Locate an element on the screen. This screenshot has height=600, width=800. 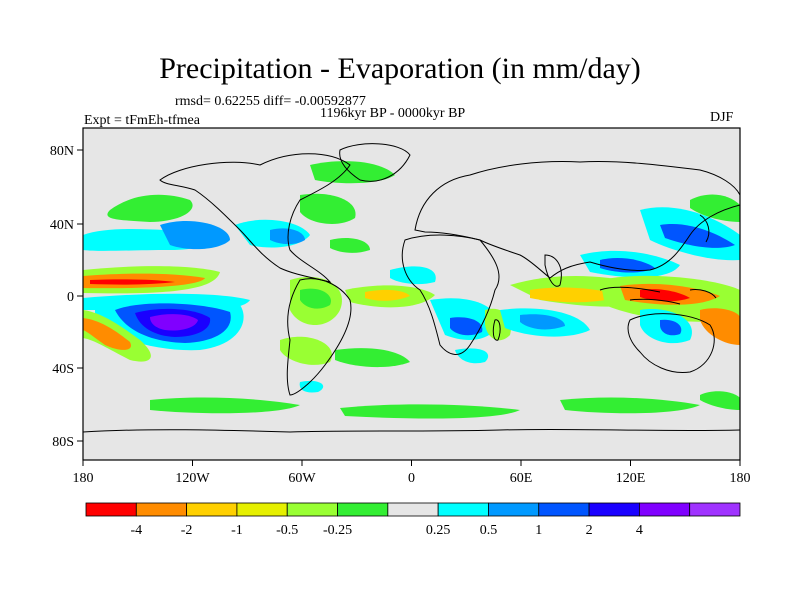
eurasia-coast is located at coordinates (577, 220).